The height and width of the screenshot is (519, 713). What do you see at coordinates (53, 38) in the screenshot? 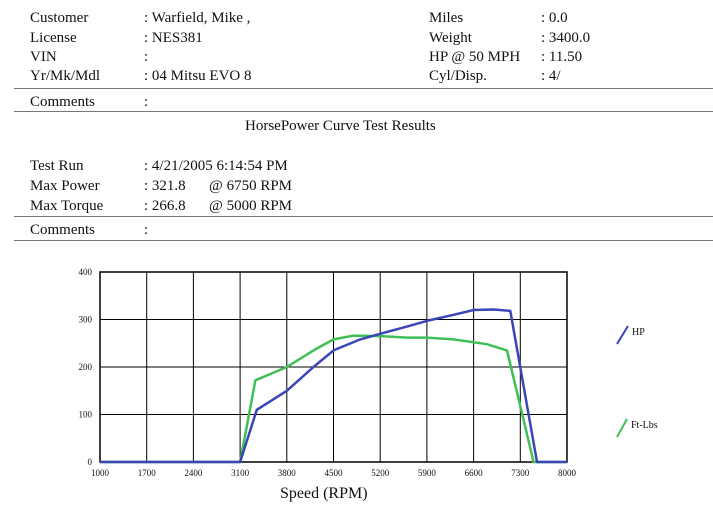
I see `license-label: License` at bounding box center [53, 38].